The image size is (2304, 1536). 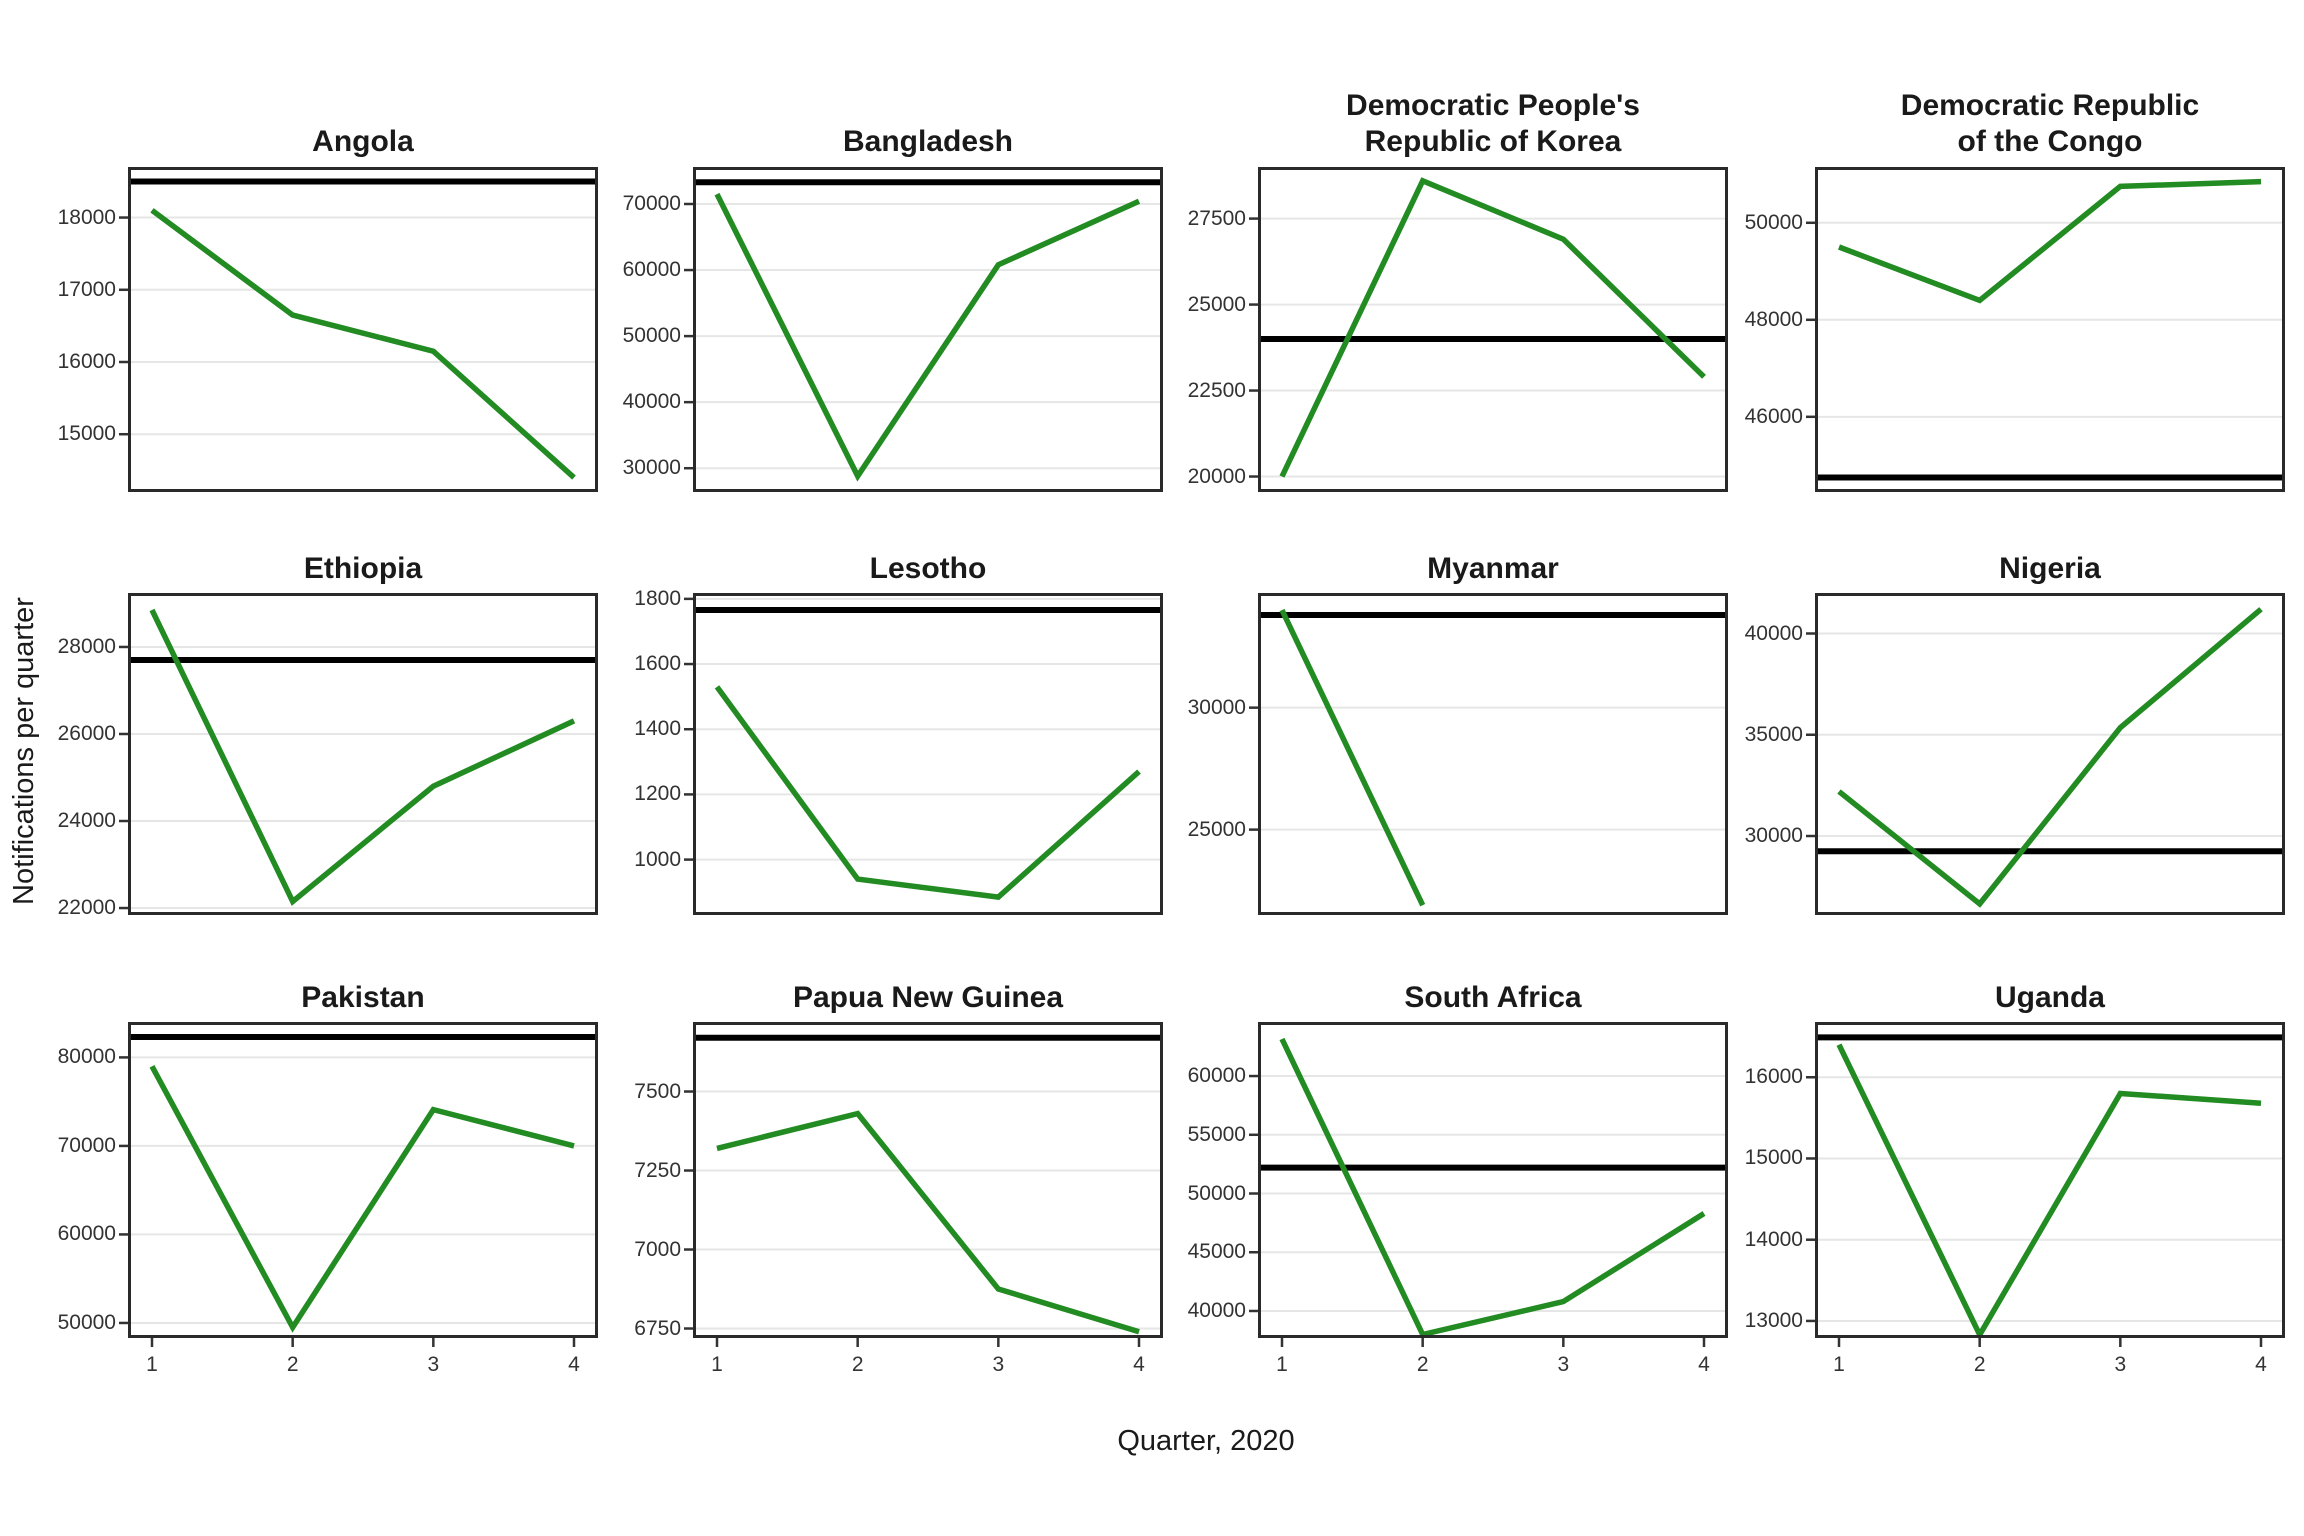 I want to click on y-tick-label: 17000, so click(x=86, y=289).